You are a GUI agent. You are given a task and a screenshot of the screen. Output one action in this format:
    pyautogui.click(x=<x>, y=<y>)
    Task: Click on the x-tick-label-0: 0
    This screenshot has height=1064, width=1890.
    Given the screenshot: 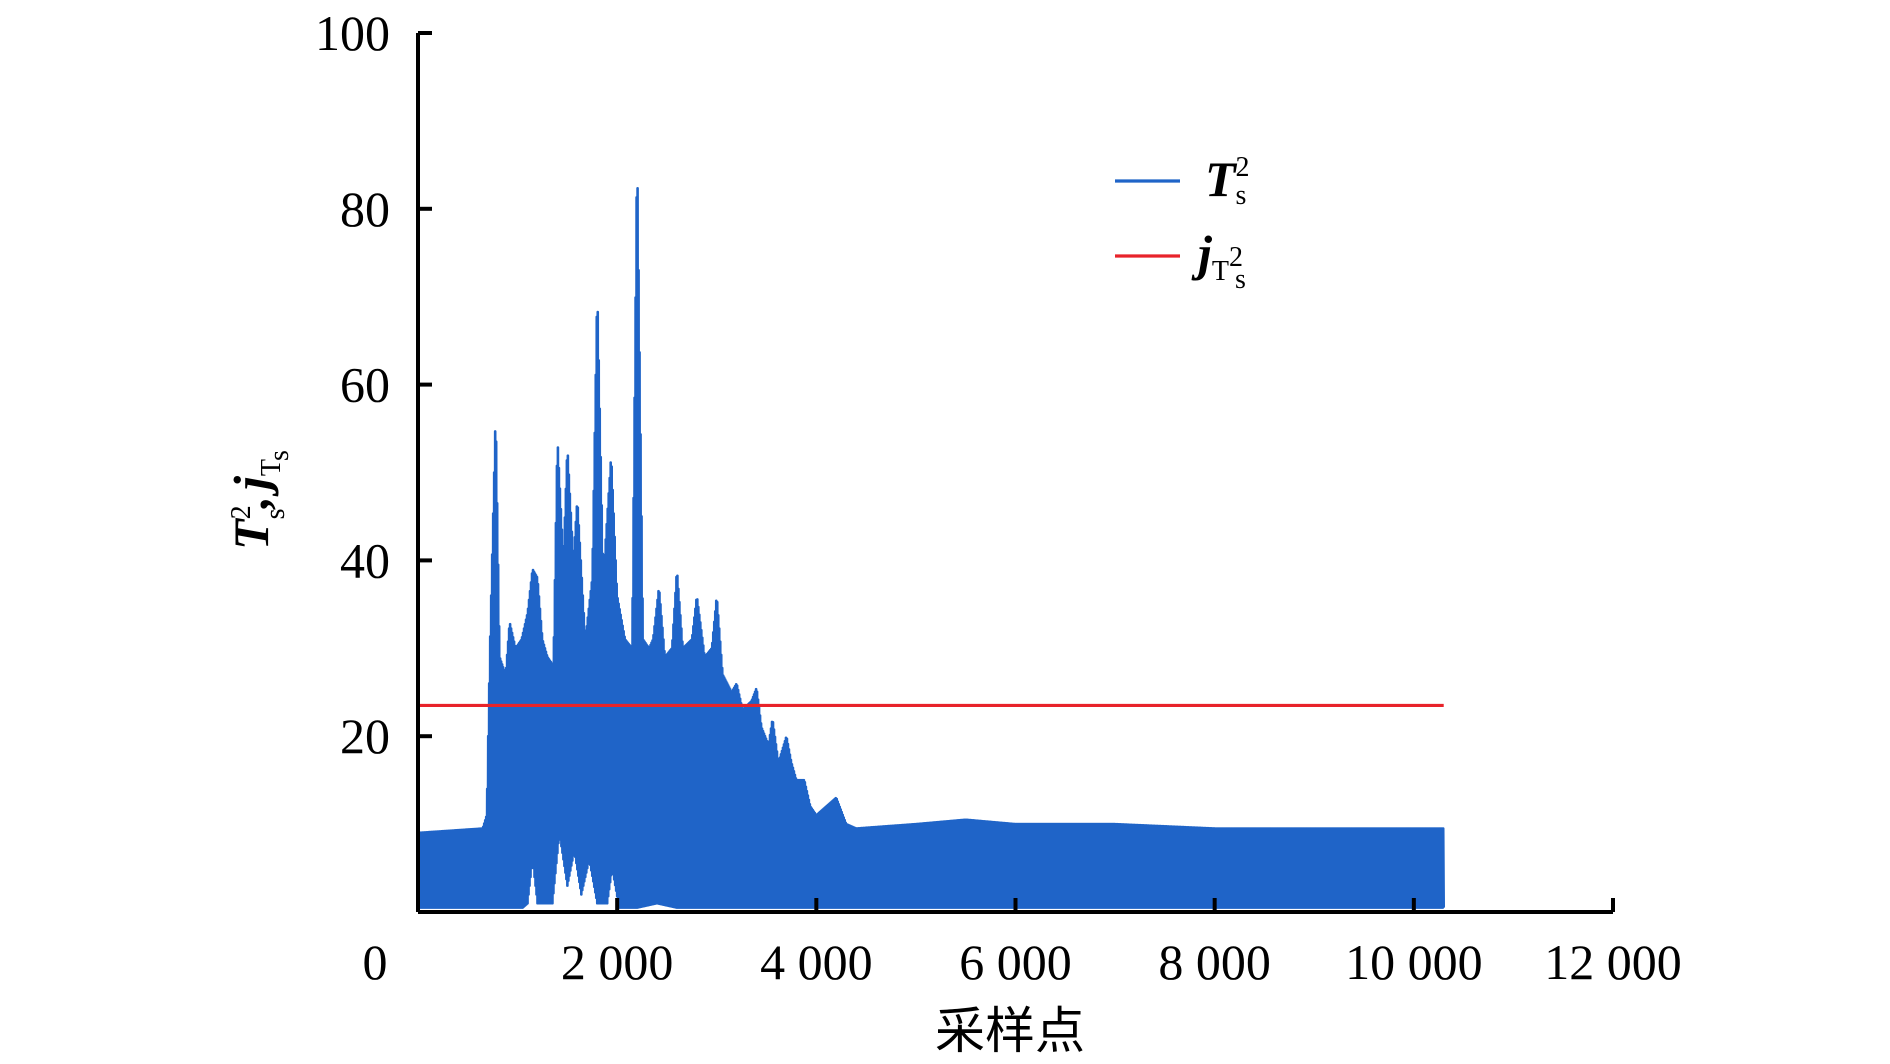 What is the action you would take?
    pyautogui.click(x=375, y=962)
    